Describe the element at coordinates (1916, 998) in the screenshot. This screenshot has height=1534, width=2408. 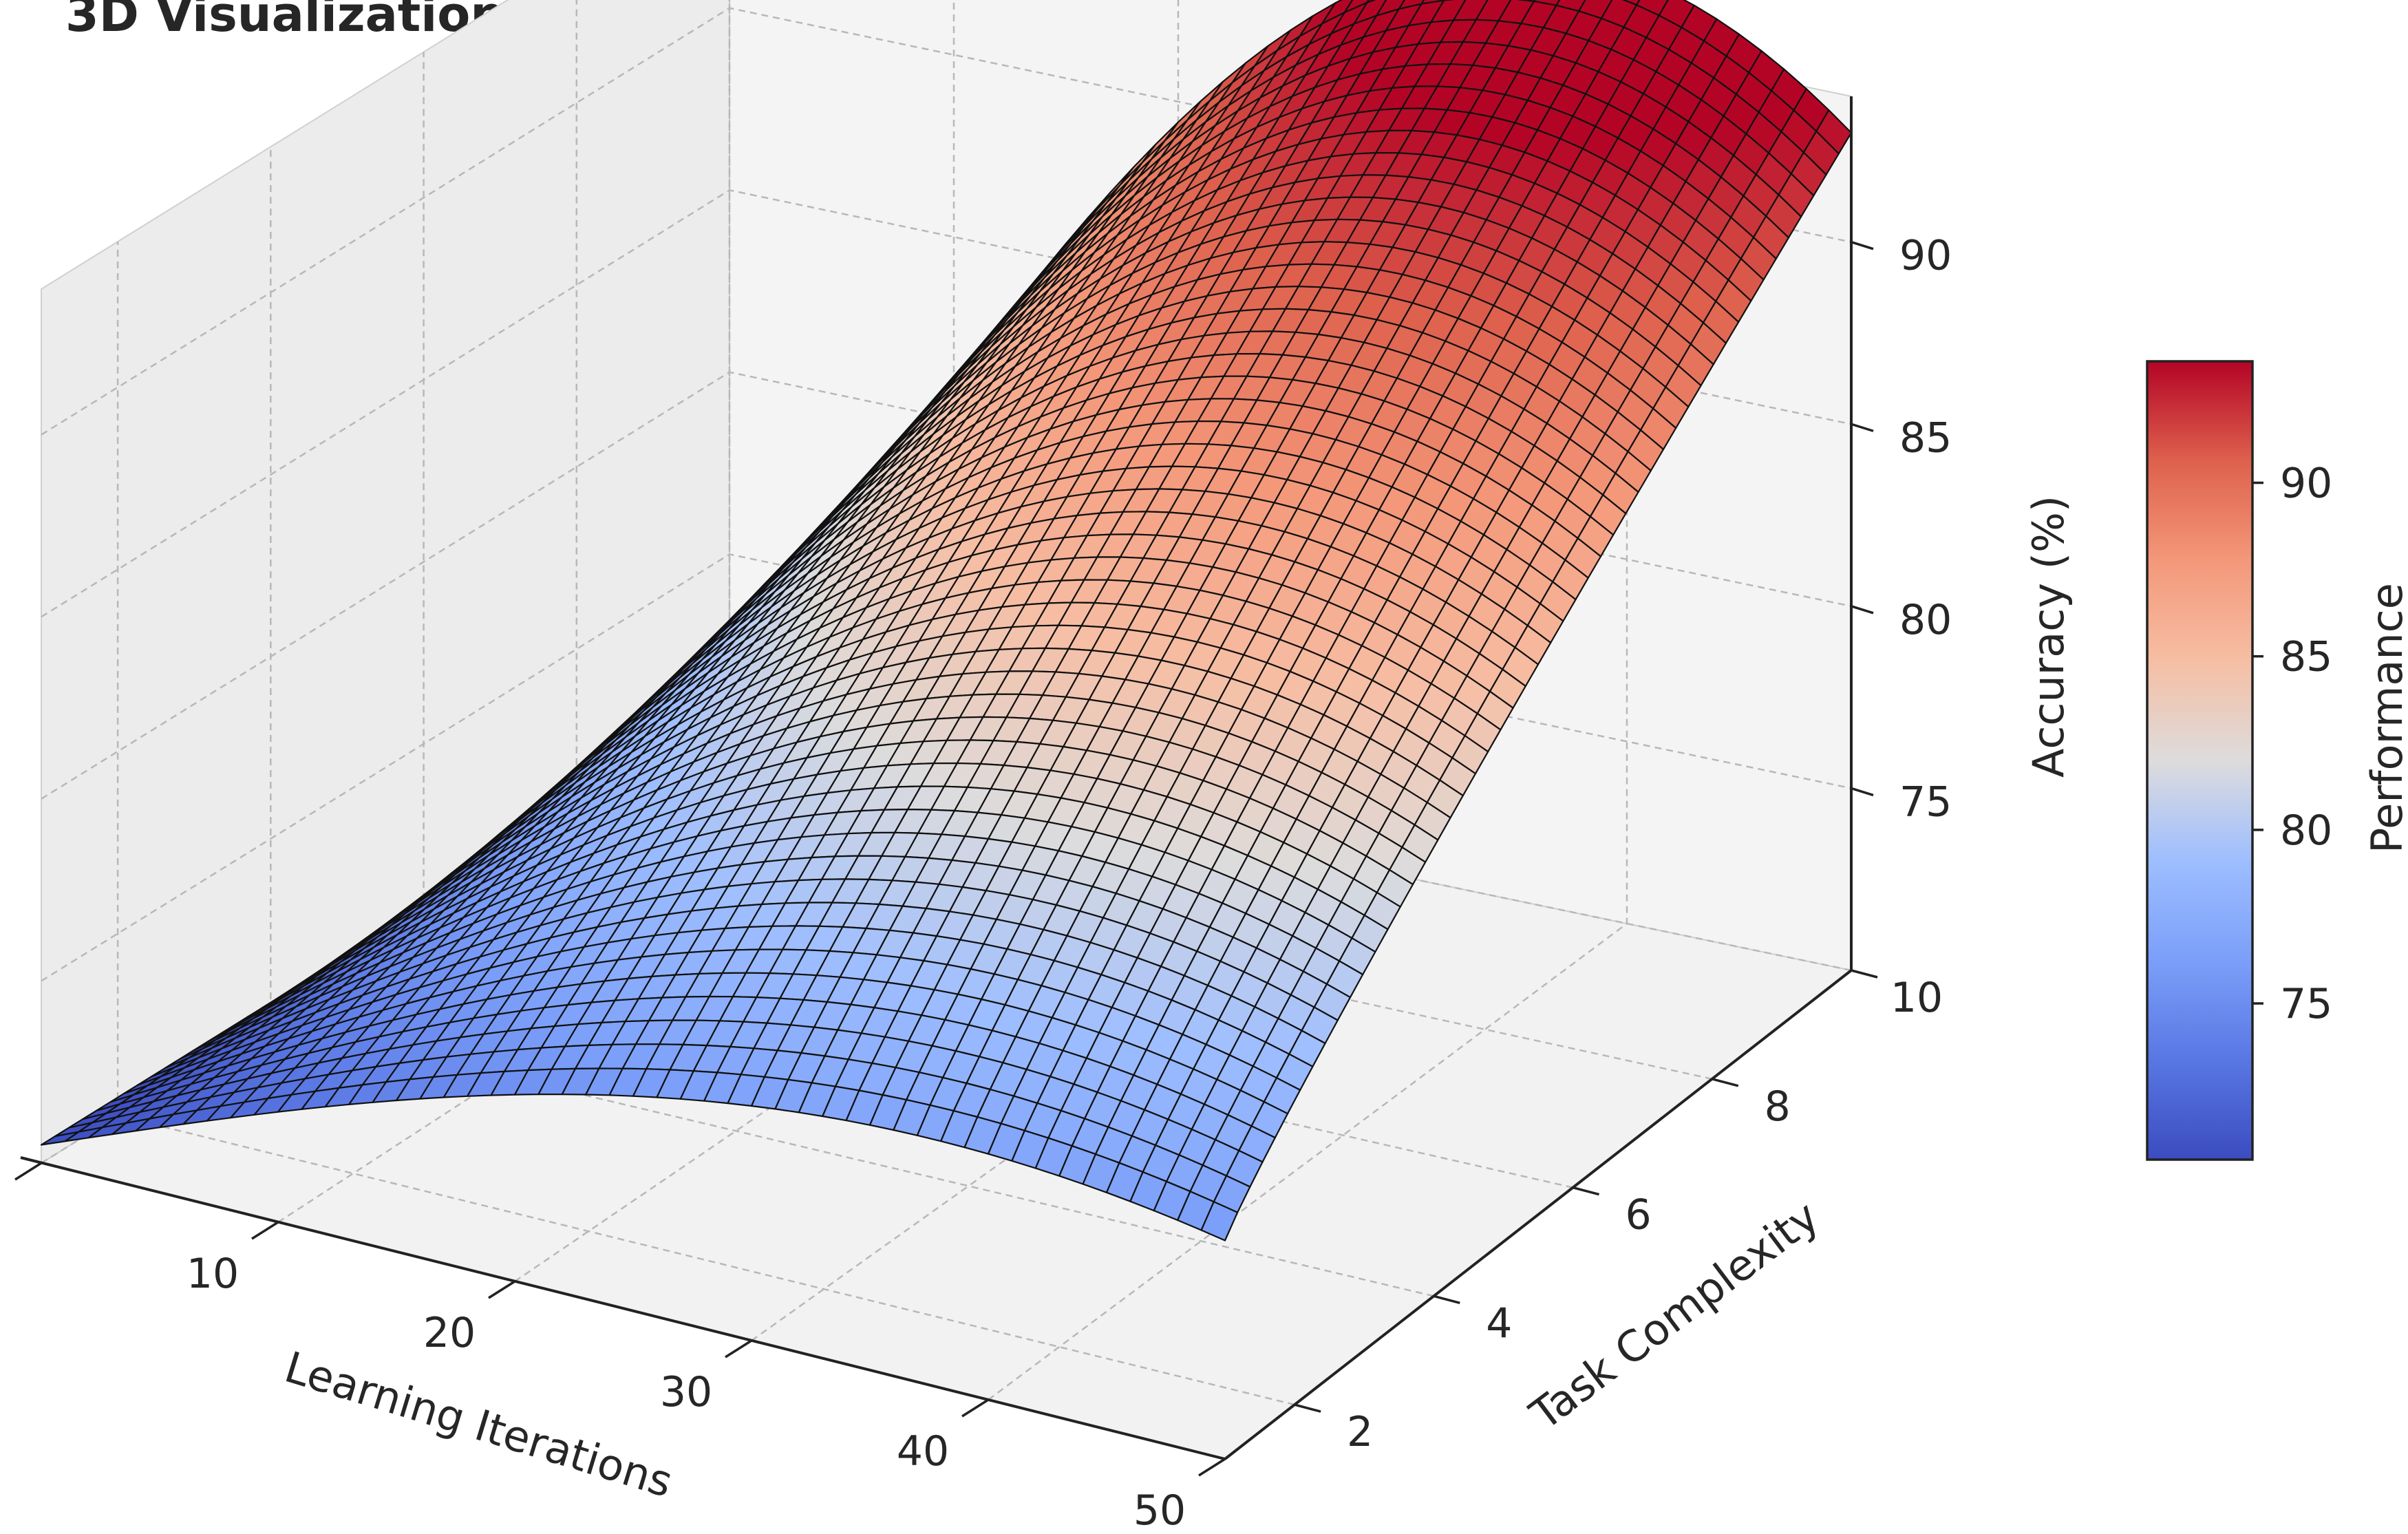
I see `y-tick-label: 10` at that location.